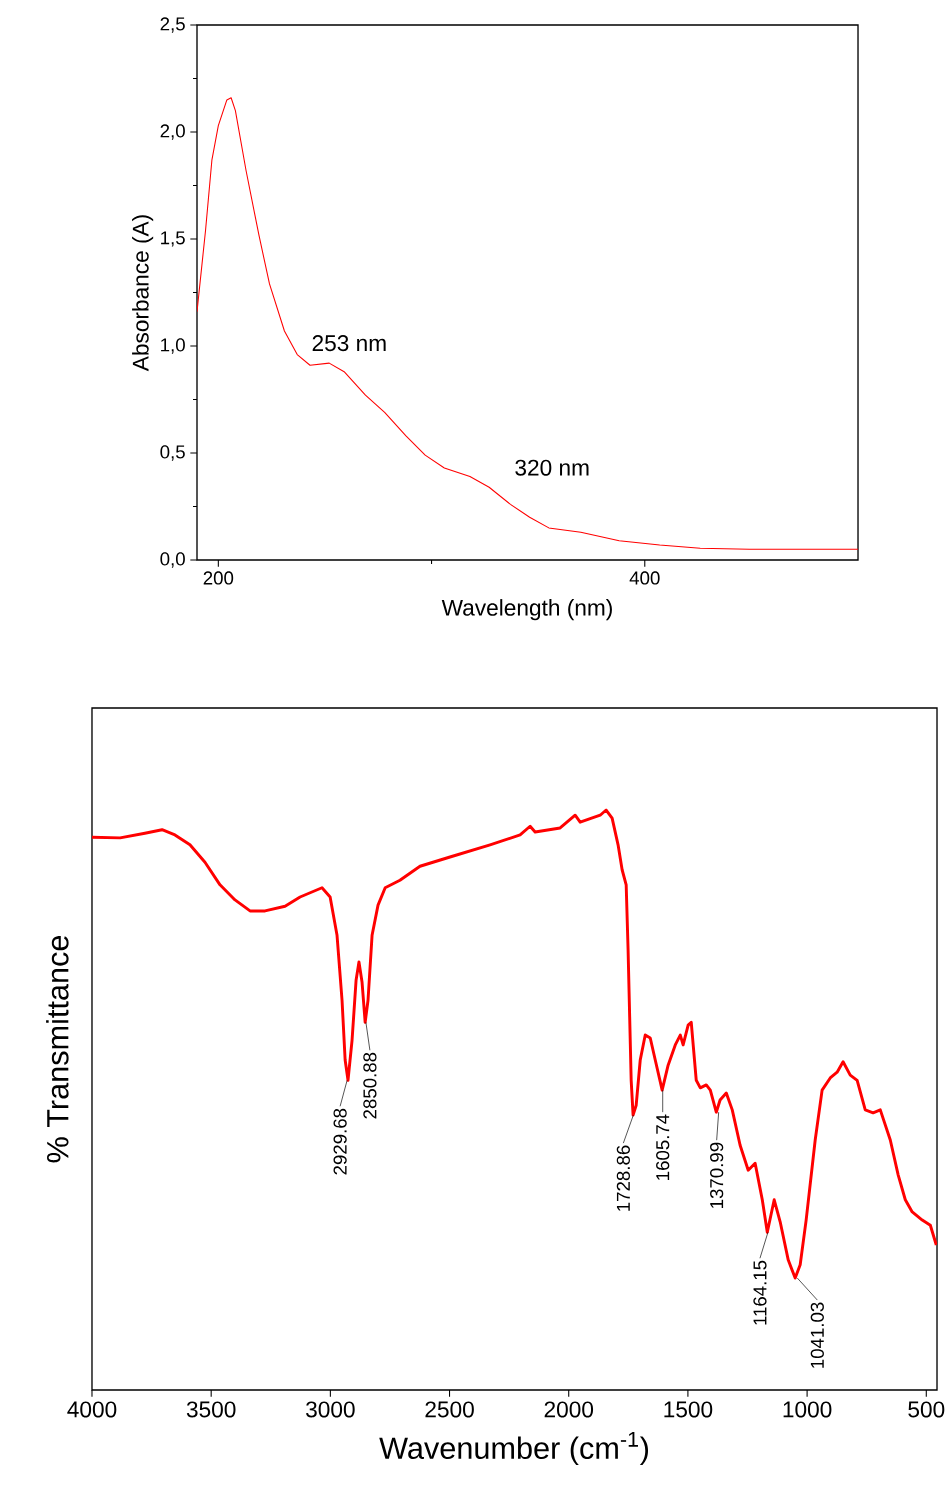  What do you see at coordinates (817, 1335) in the screenshot?
I see `annotation: 1041.03` at bounding box center [817, 1335].